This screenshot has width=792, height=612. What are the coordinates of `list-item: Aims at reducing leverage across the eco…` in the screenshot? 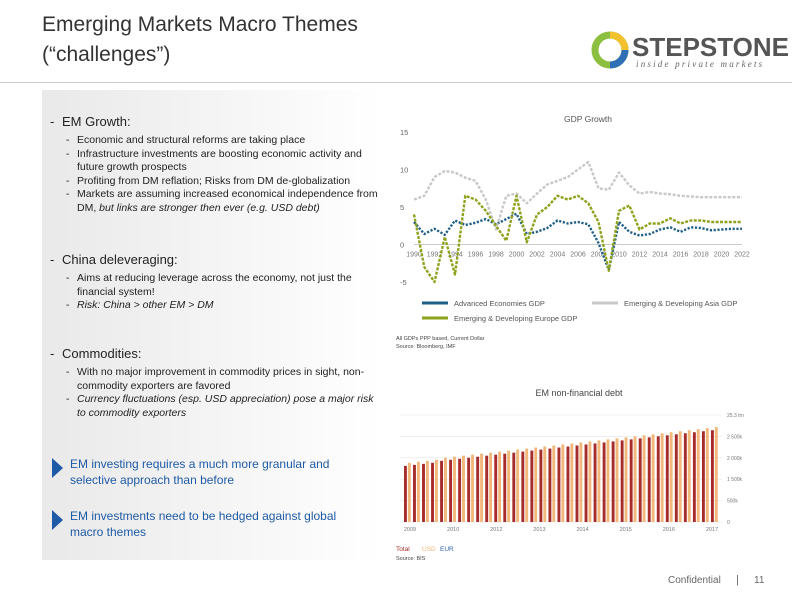 It's located at (223, 285).